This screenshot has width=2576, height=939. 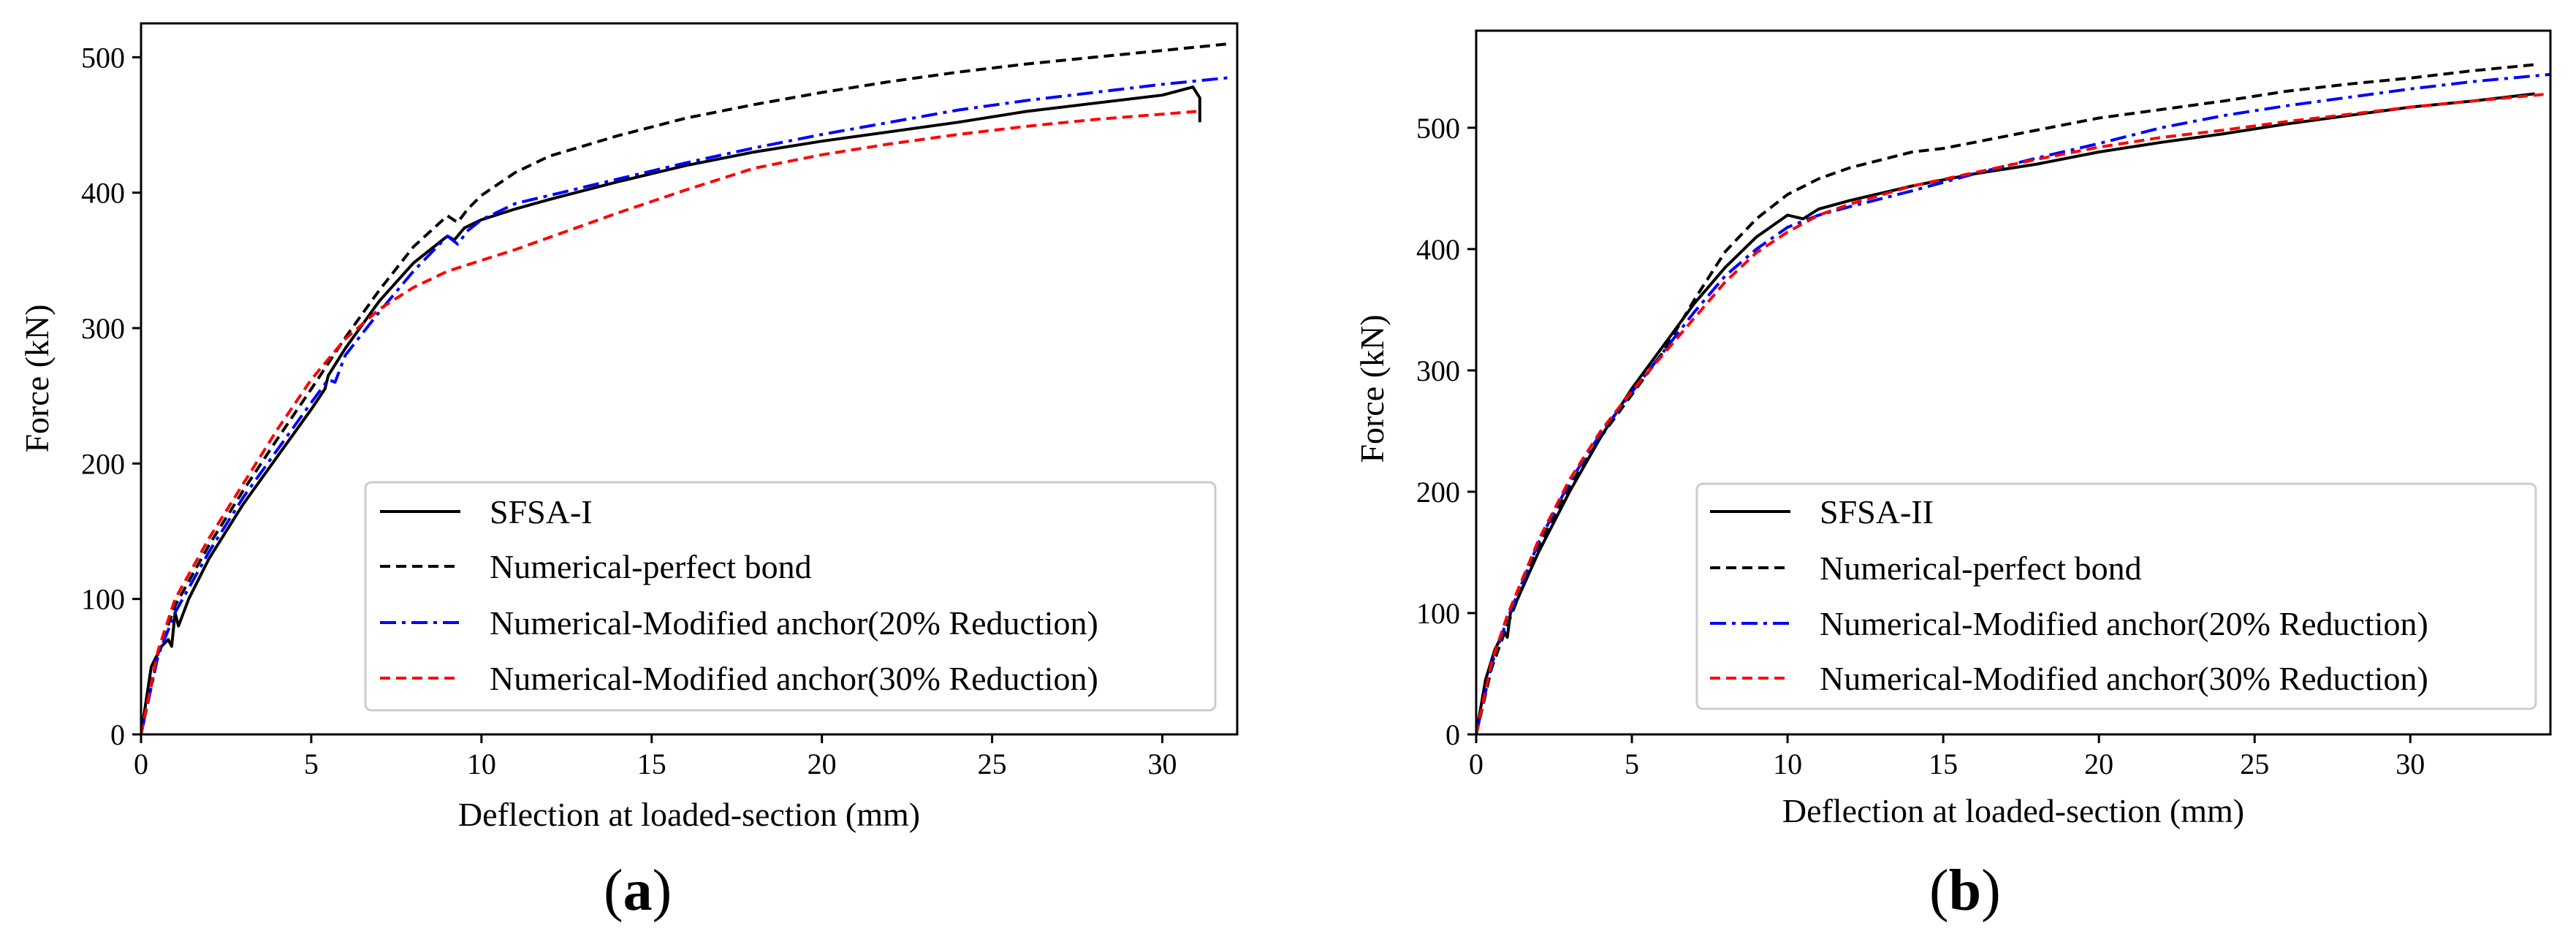 I want to click on legend-label-b-2: Numerical-Modified anchor(20% Reduction), so click(x=2124, y=623).